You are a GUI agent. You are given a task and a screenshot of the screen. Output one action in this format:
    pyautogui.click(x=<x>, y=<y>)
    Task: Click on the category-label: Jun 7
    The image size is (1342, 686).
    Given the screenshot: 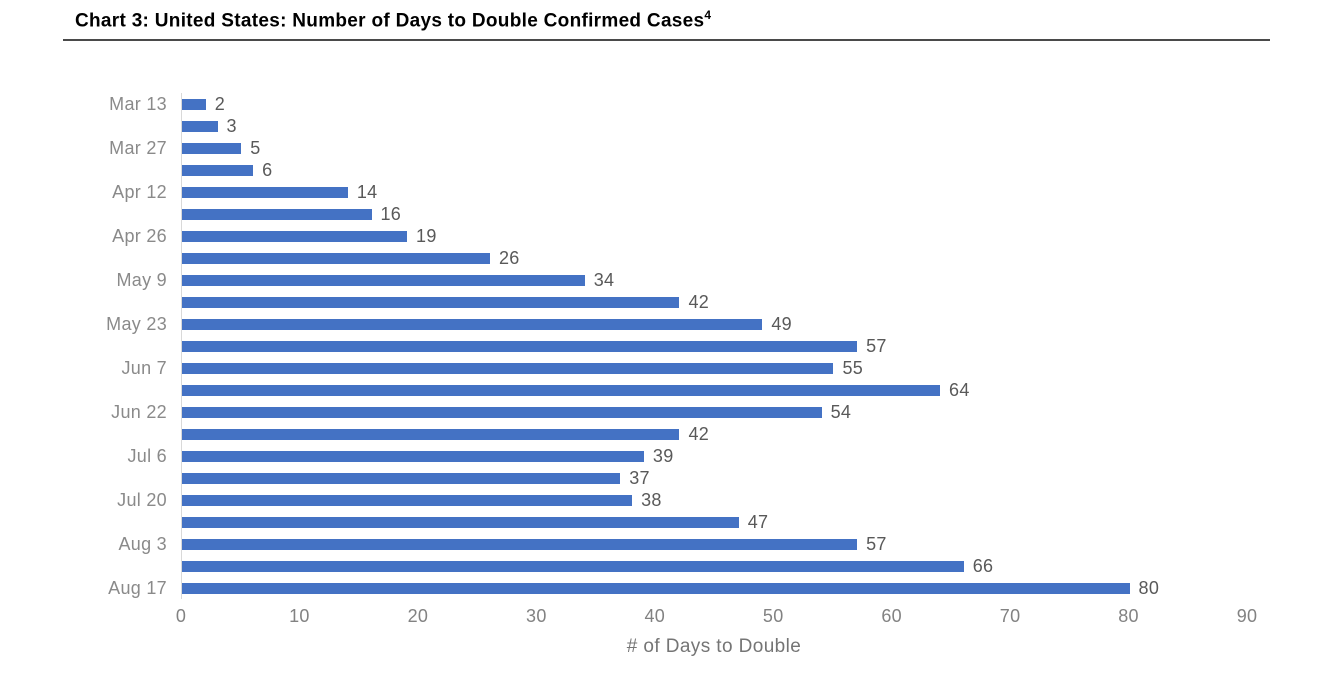 What is the action you would take?
    pyautogui.click(x=144, y=367)
    